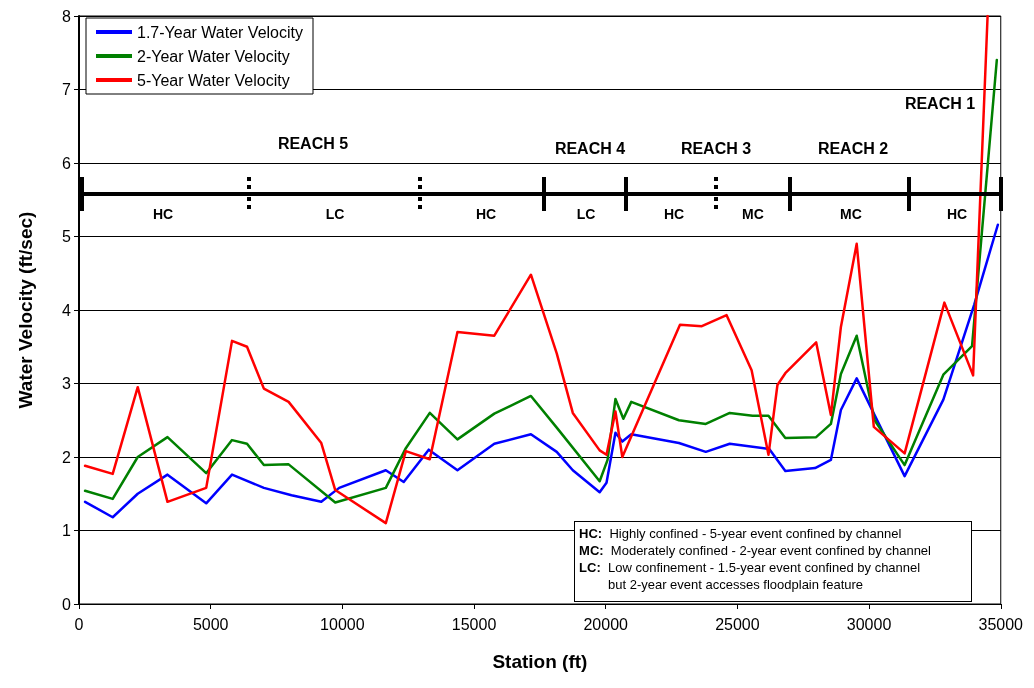 The width and height of the screenshot is (1034, 688). What do you see at coordinates (220, 32) in the screenshot?
I see `legend-label: 1.7-Year Water Velocity` at bounding box center [220, 32].